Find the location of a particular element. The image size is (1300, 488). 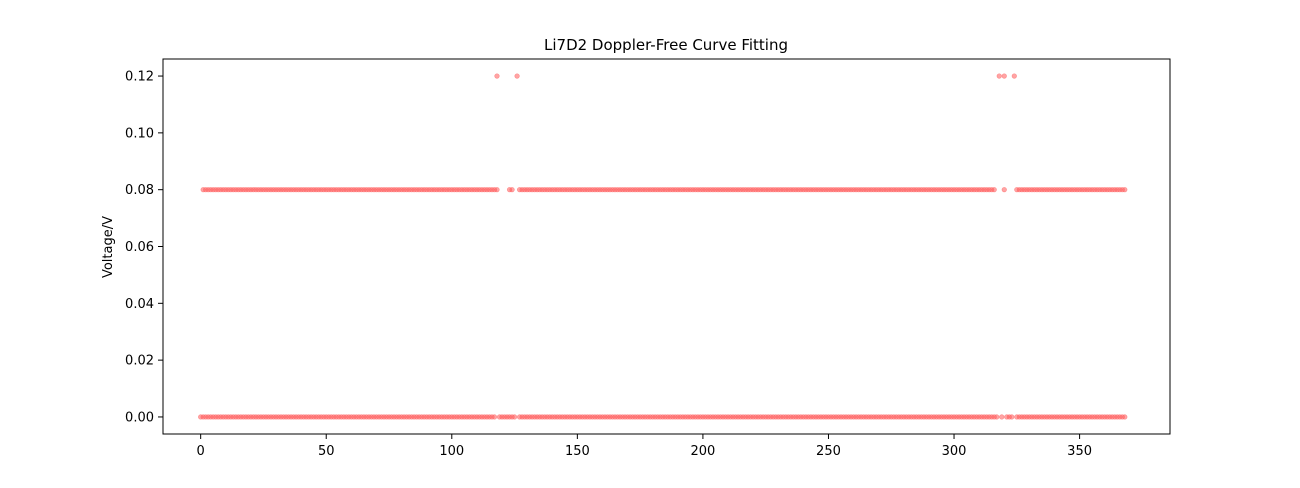

x-tick-label: 350 is located at coordinates (1079, 451).